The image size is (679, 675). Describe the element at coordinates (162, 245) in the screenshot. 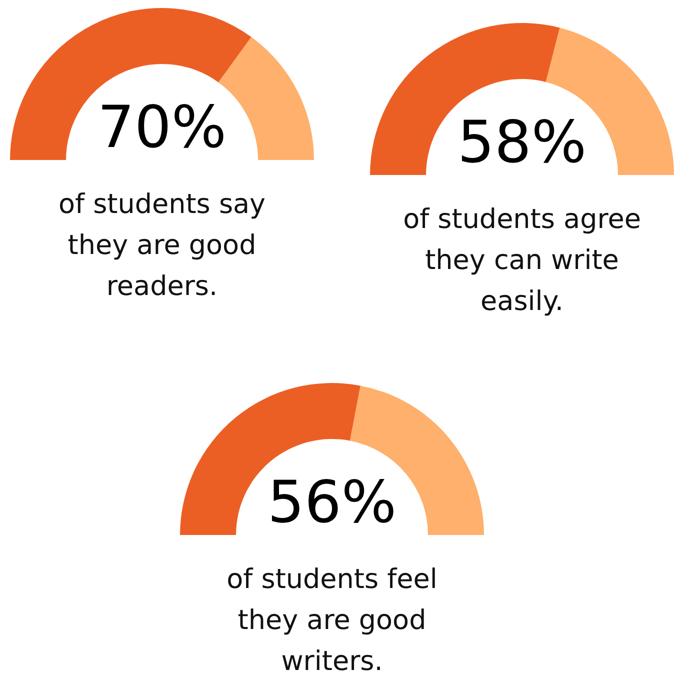

I see `text: of students say they are good readers.` at that location.